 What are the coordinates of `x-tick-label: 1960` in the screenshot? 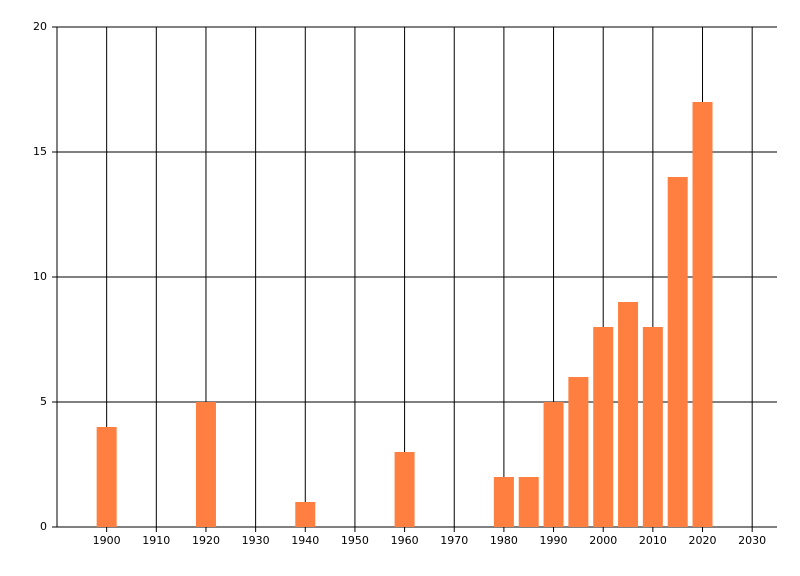 It's located at (405, 540).